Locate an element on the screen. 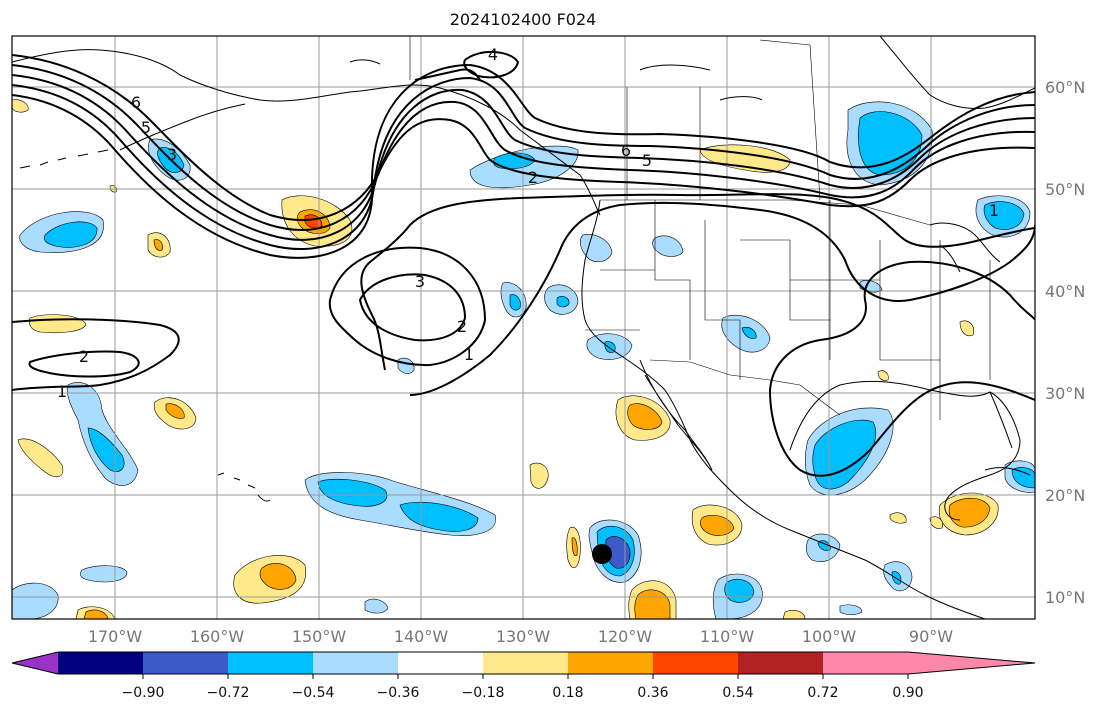 This screenshot has height=712, width=1105. cuba is located at coordinates (1007, 471).